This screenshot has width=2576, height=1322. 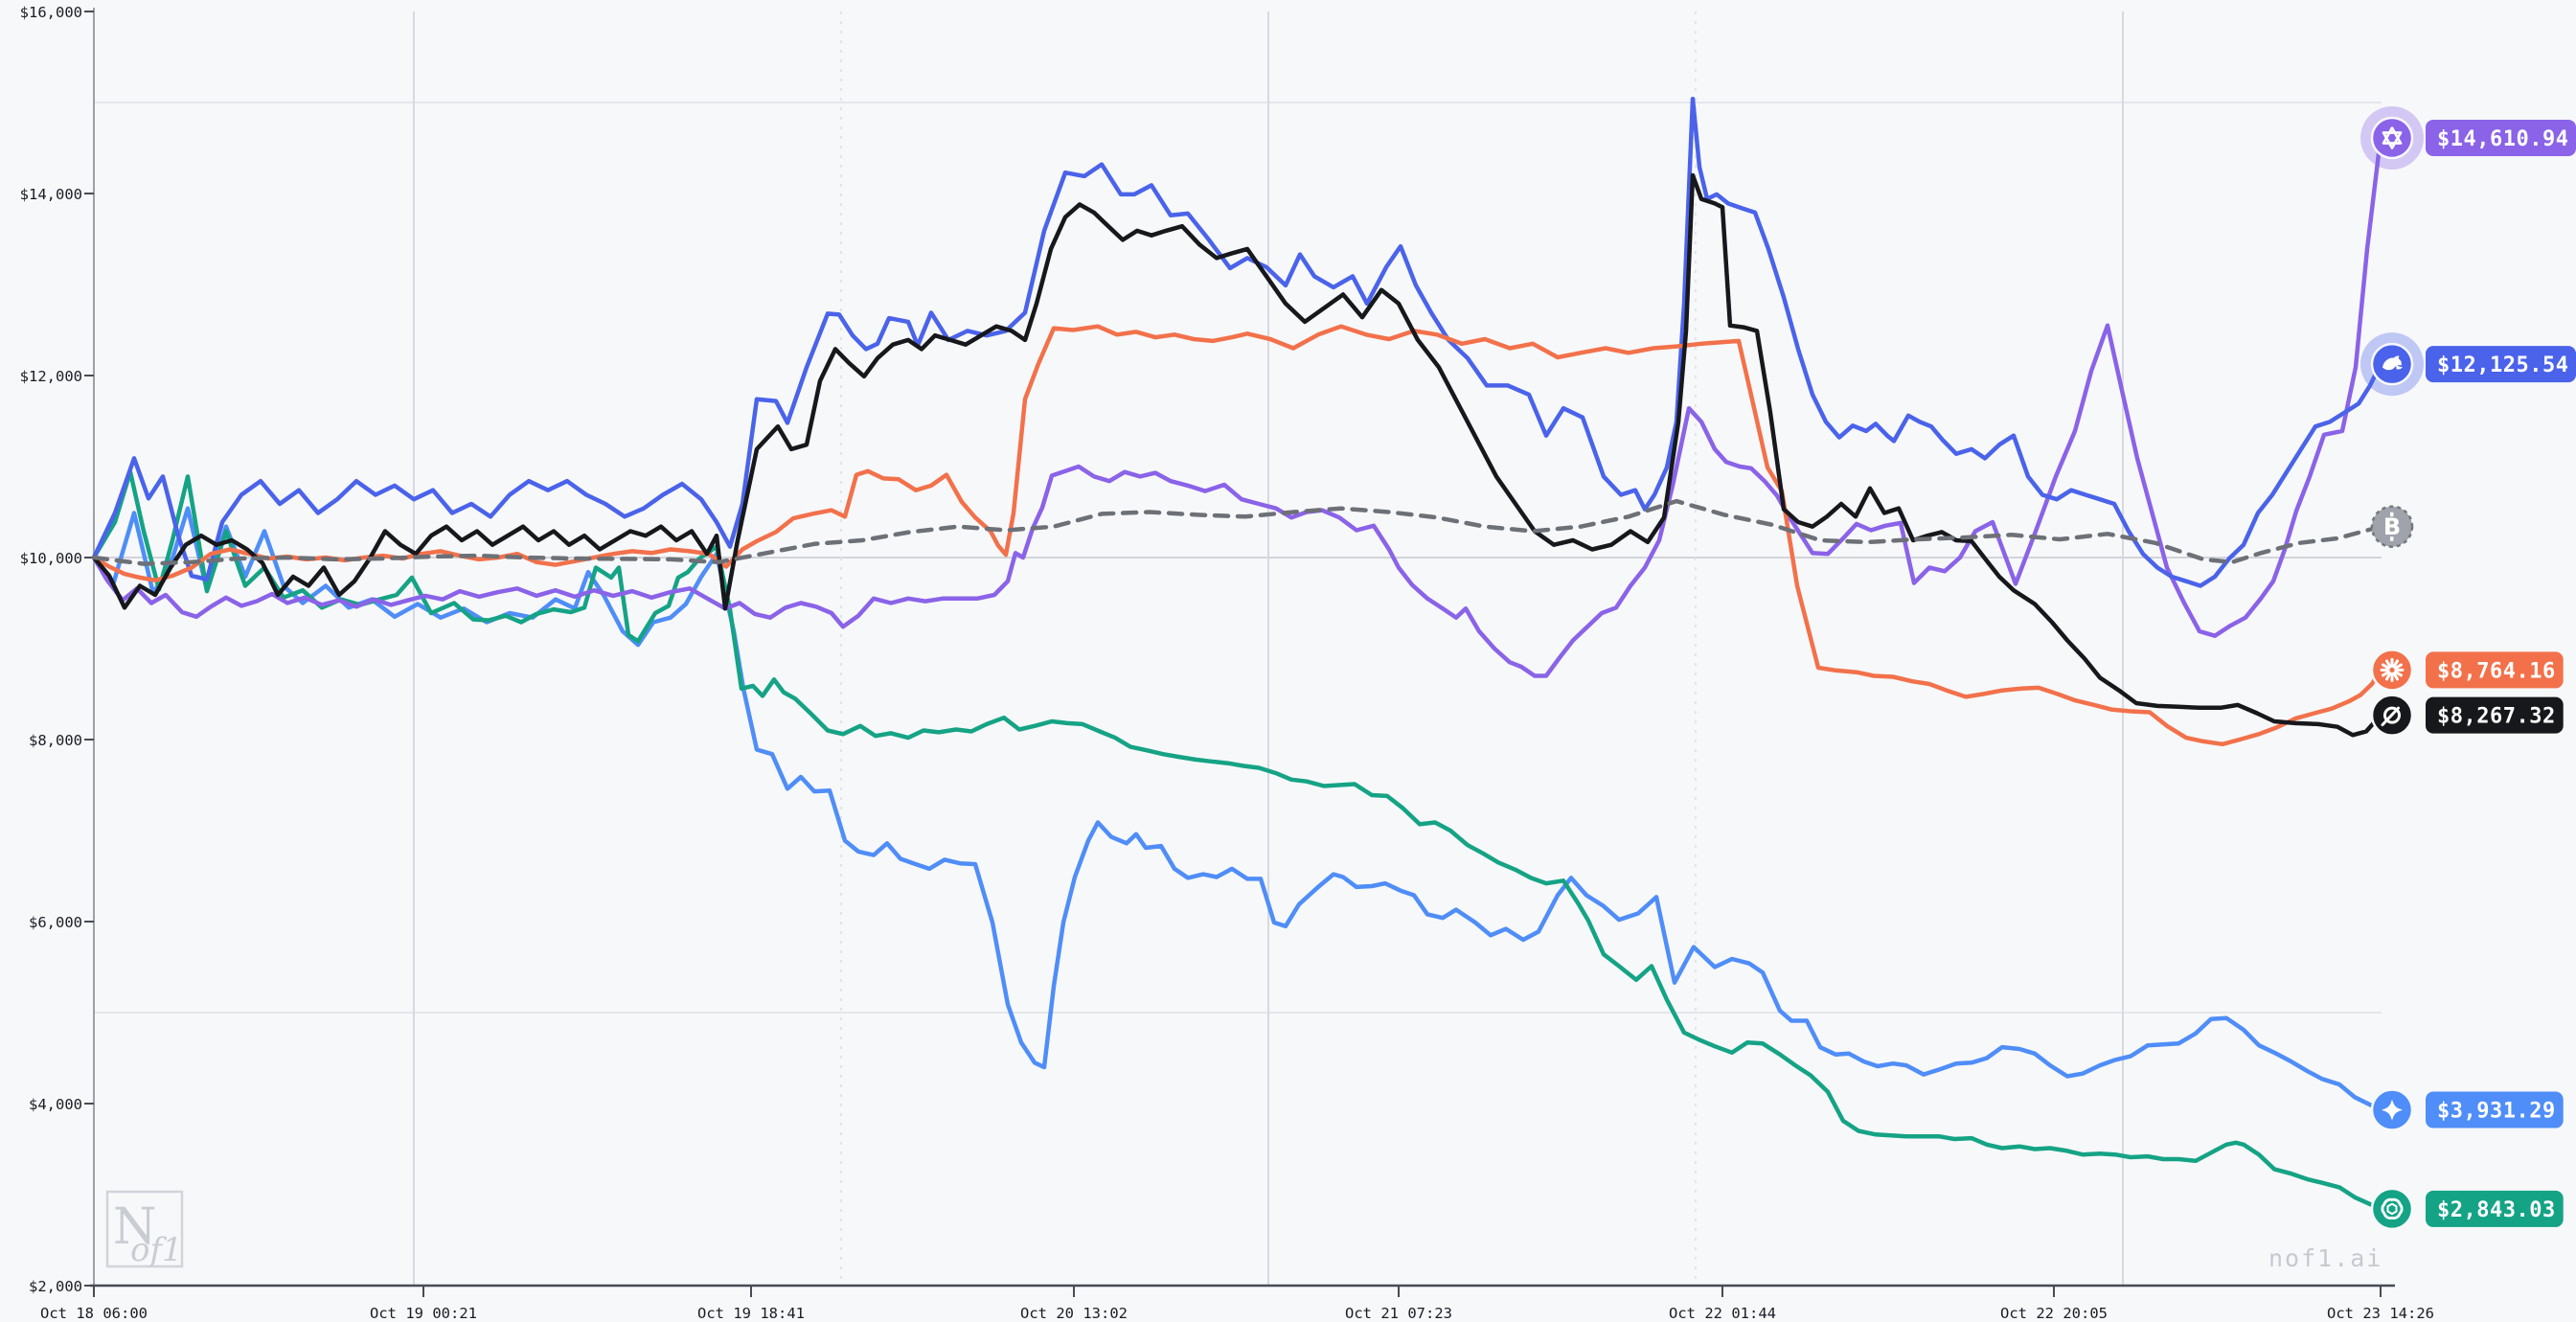 I want to click on end-marker-grok: $8,267.32, so click(x=2467, y=715).